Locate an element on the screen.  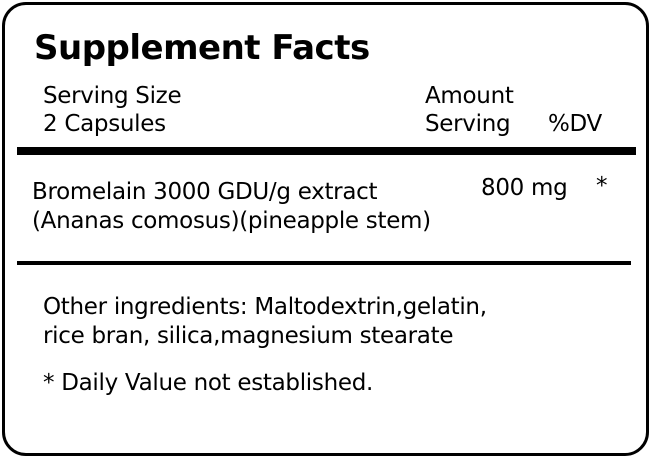
amount-header: Amount is located at coordinates (469, 96).